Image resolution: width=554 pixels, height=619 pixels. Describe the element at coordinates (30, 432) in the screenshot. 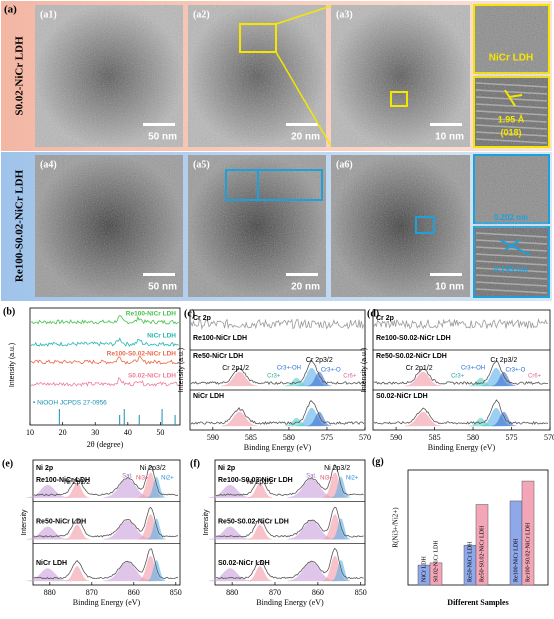

I see `x-tick-label: 10` at that location.